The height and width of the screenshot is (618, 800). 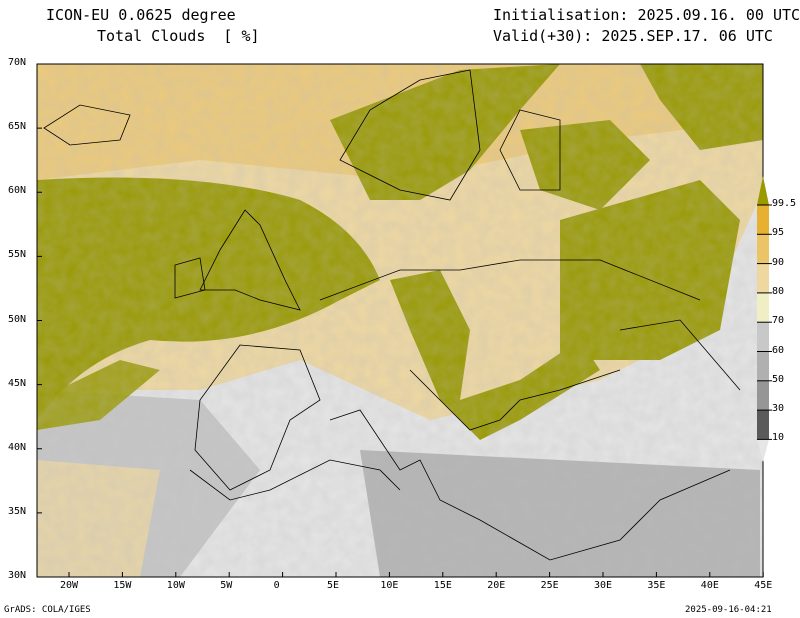 I want to click on lat-label: 45N, so click(x=17, y=383).